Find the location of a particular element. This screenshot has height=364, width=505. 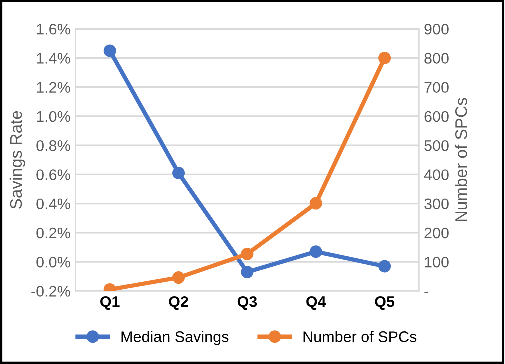

y2-tick-label: 700 is located at coordinates (436, 88).